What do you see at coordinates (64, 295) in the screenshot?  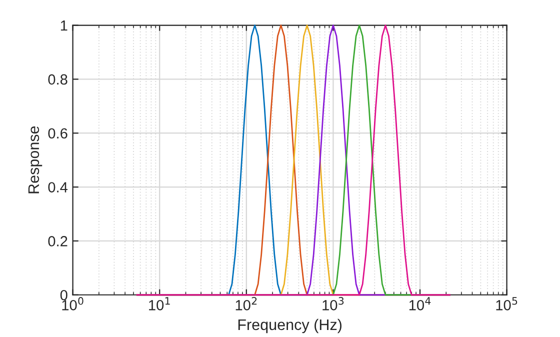 I see `y-tick-label: 0` at bounding box center [64, 295].